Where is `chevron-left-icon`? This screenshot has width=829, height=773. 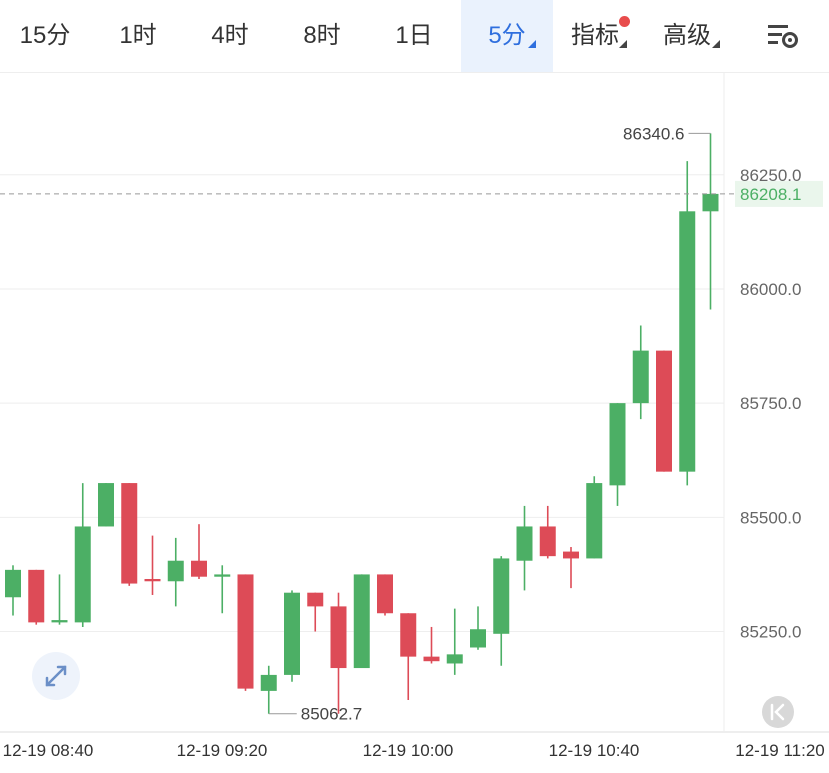
chevron-left-icon is located at coordinates (777, 712).